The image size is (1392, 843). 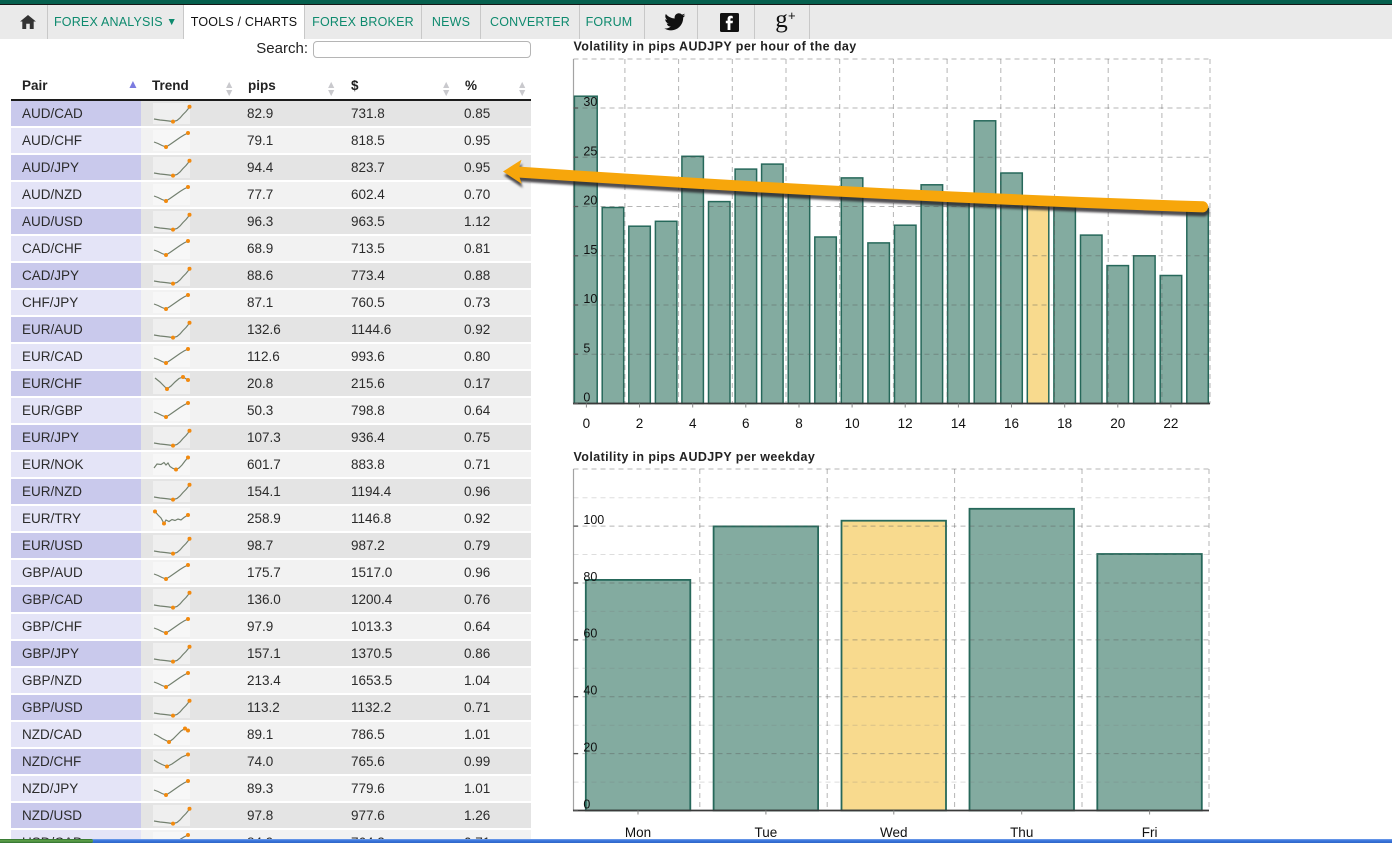 What do you see at coordinates (590, 151) in the screenshot?
I see `svg-text: 25` at bounding box center [590, 151].